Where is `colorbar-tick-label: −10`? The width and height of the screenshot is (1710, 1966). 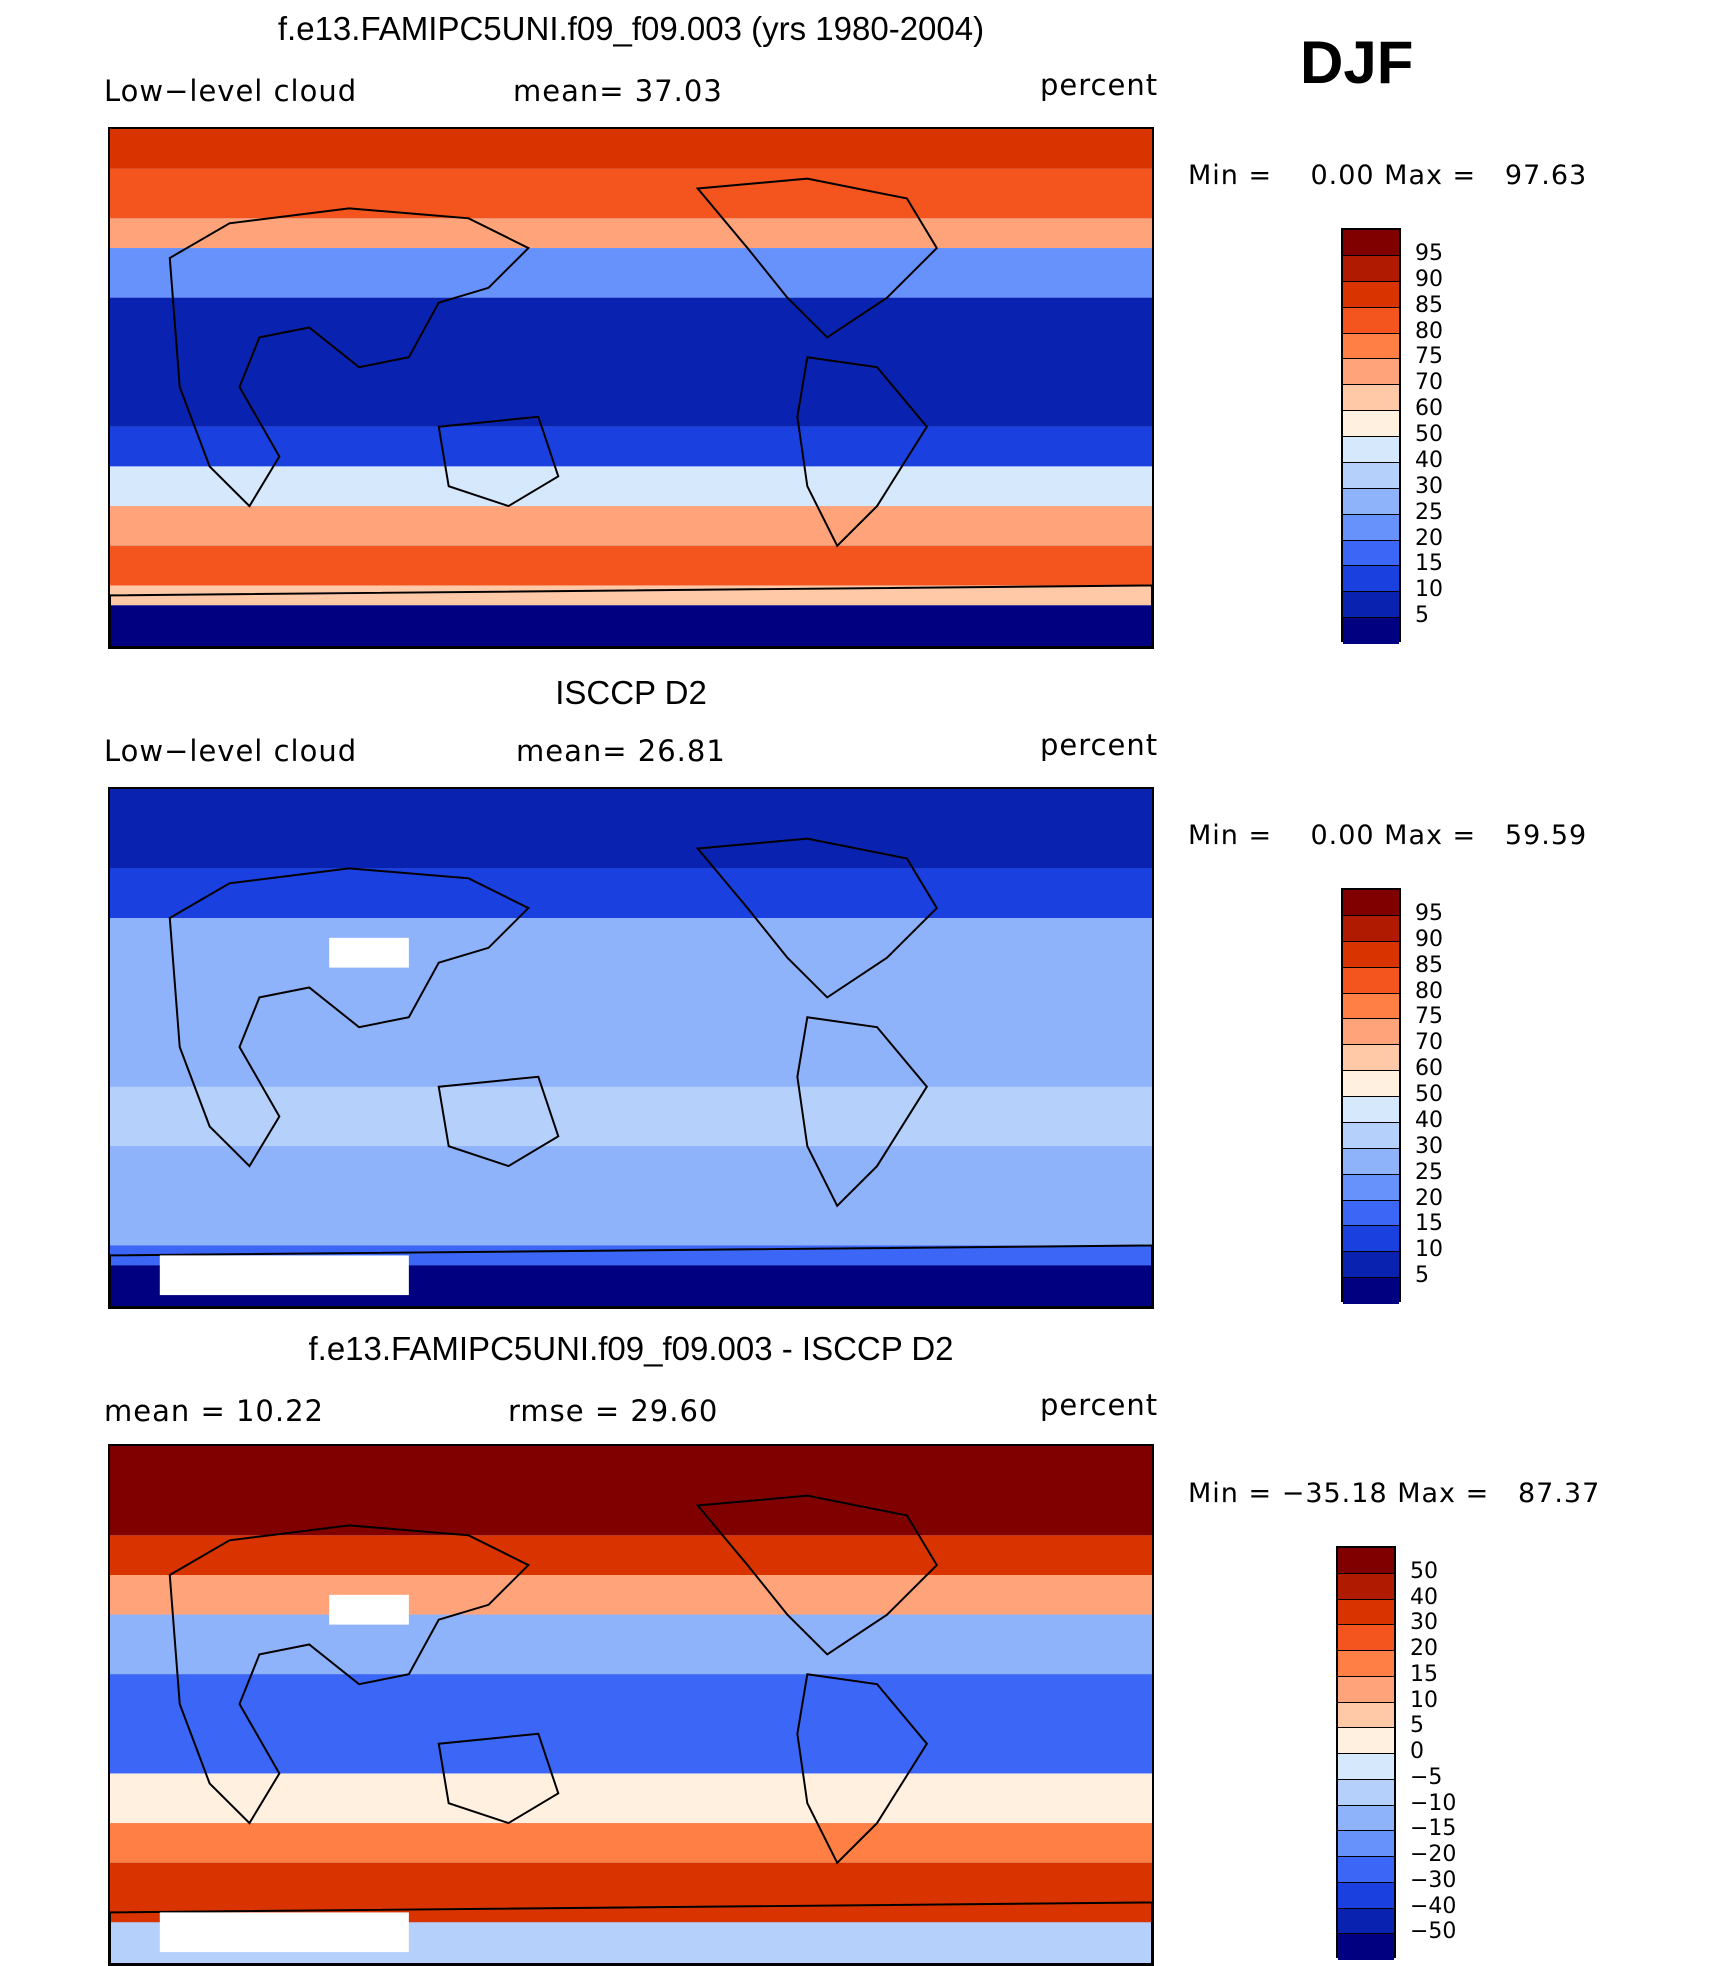 colorbar-tick-label: −10 is located at coordinates (1433, 1803).